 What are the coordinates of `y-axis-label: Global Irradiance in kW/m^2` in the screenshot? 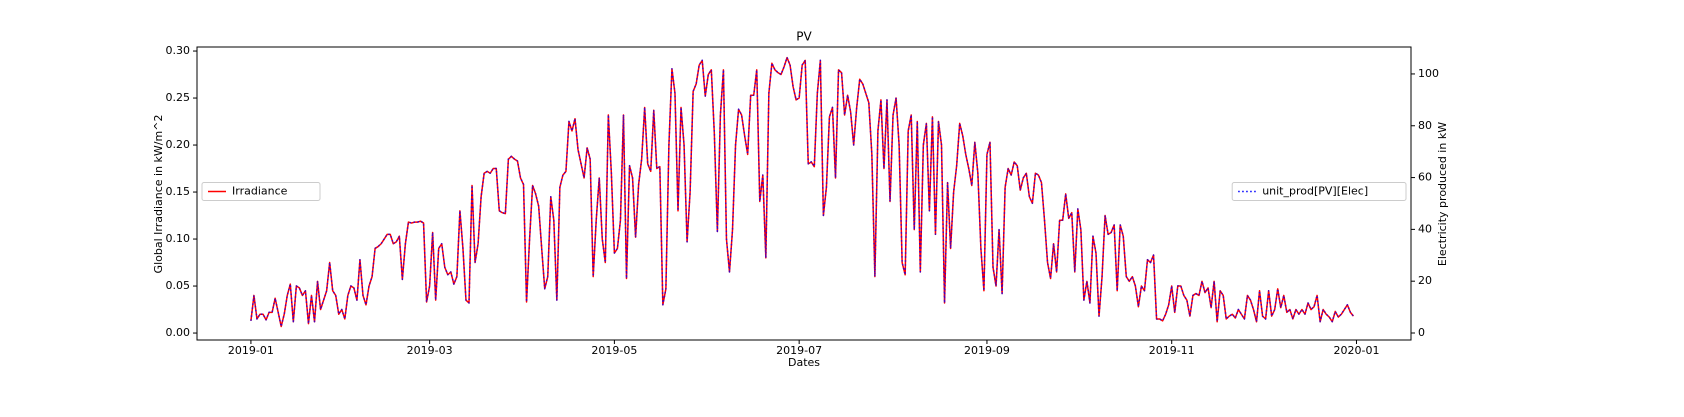 It's located at (158, 194).